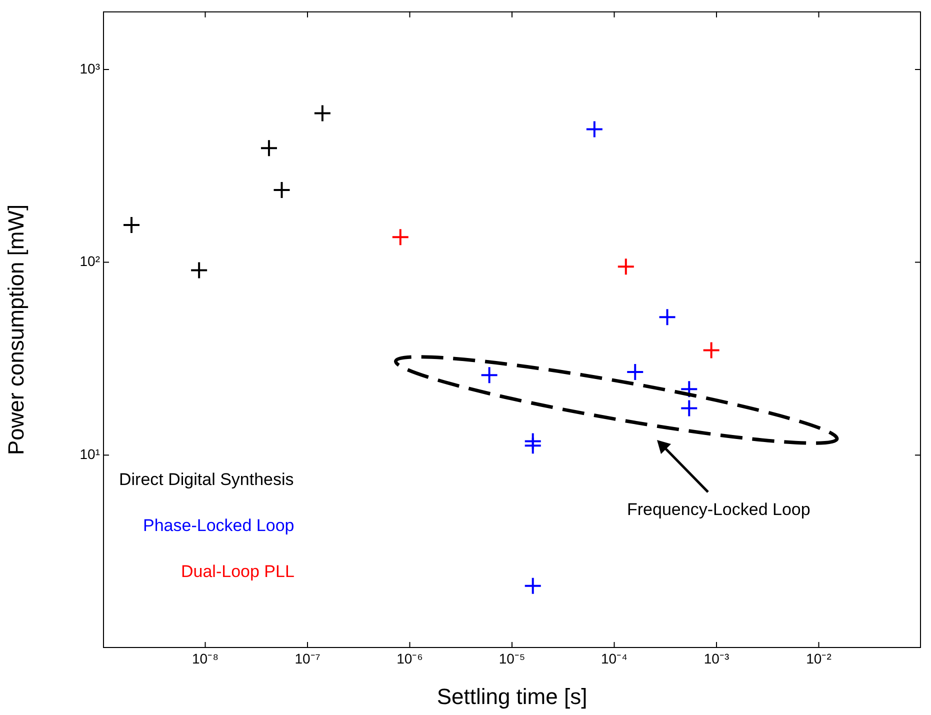 Image resolution: width=931 pixels, height=715 pixels. Describe the element at coordinates (90, 454) in the screenshot. I see `y-tick-label: 10¹` at that location.